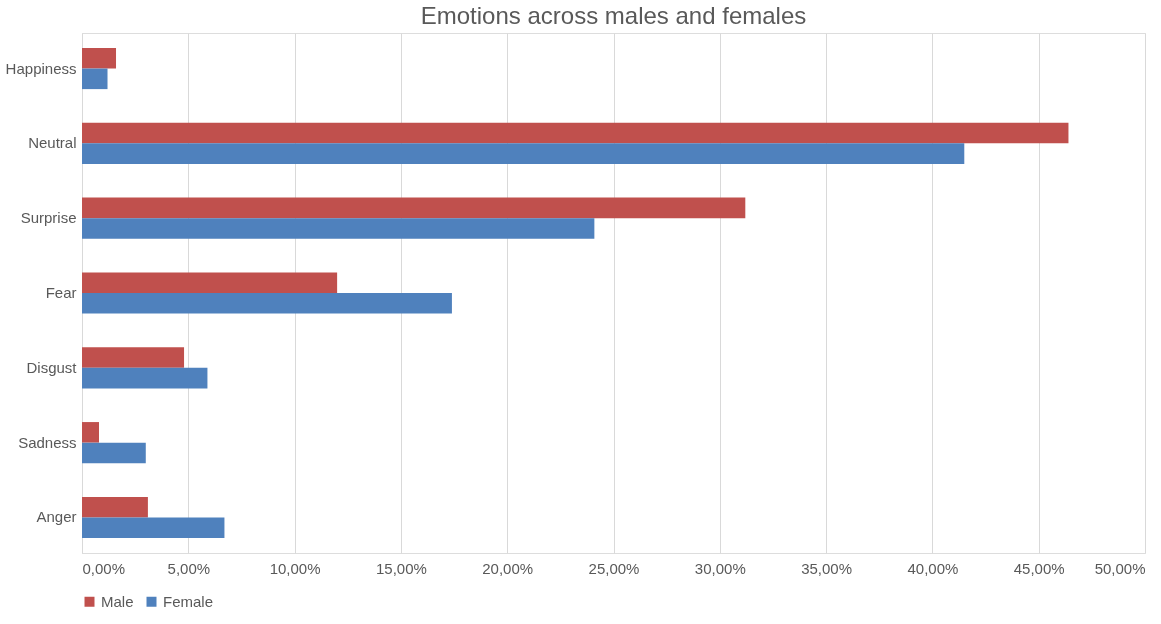  I want to click on y-tick-label: Surprise, so click(48, 218).